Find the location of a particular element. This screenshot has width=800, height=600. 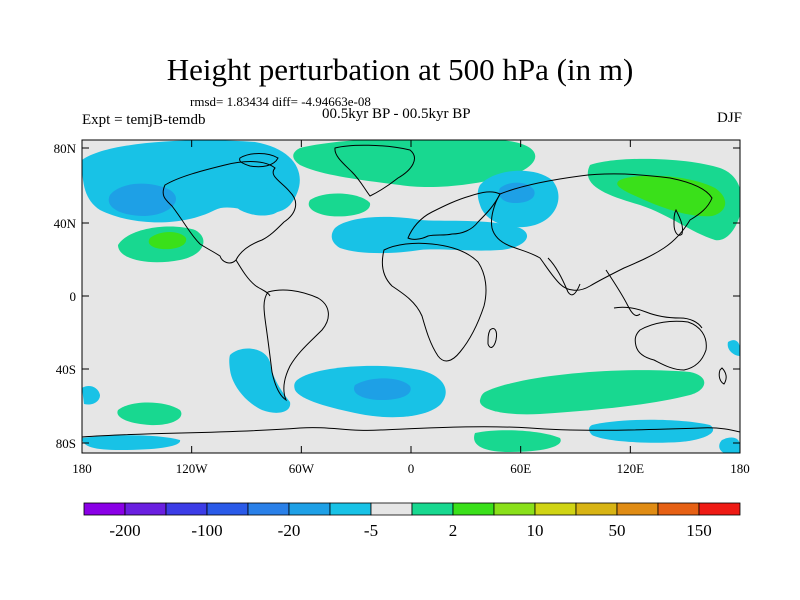

anomaly-negative-antarctic-indian is located at coordinates (651, 431).